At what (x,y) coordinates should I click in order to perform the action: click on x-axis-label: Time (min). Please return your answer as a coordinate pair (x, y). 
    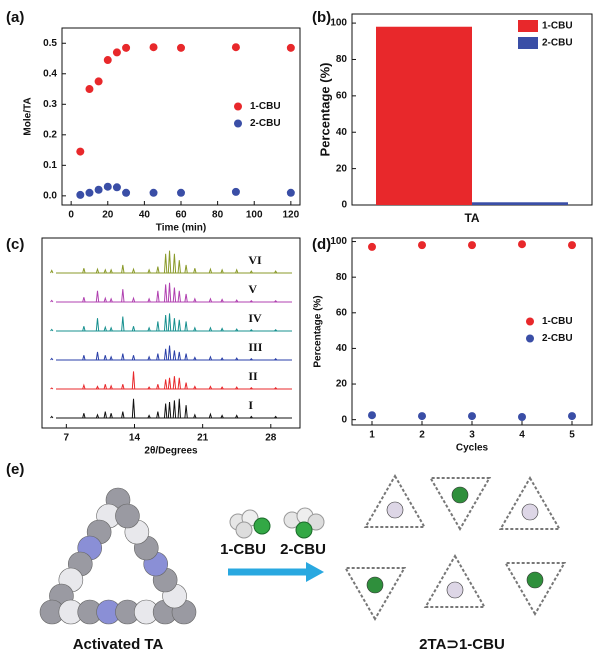
    Looking at the image, I should click on (181, 228).